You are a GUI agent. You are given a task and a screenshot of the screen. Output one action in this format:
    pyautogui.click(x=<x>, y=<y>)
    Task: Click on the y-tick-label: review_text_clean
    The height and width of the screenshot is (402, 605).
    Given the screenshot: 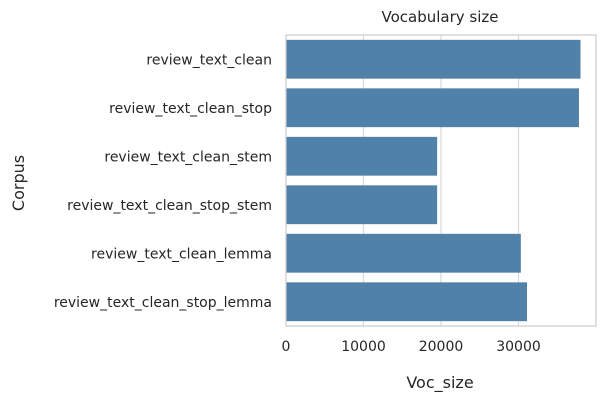 What is the action you would take?
    pyautogui.click(x=209, y=60)
    